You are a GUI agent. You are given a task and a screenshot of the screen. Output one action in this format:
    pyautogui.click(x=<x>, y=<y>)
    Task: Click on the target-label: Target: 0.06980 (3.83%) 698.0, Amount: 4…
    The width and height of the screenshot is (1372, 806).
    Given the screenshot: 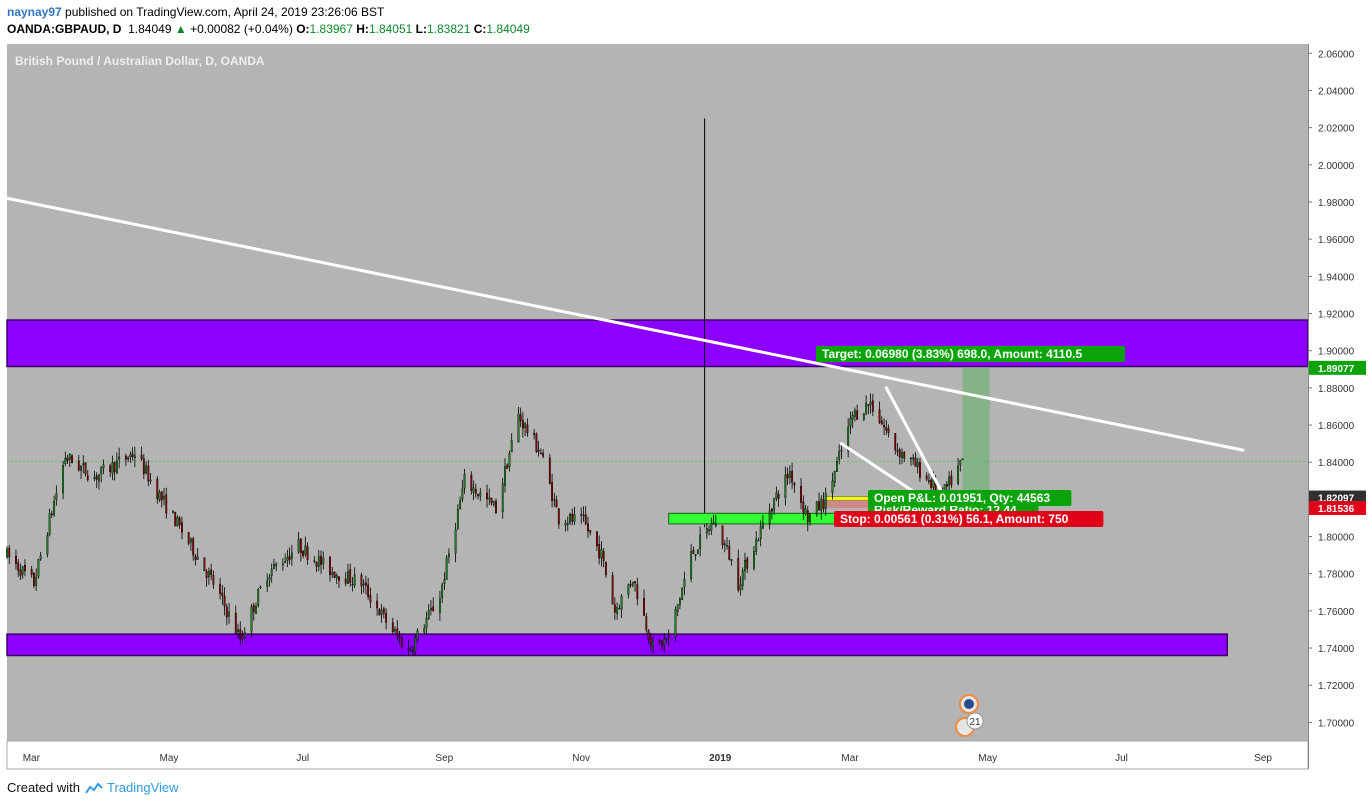 What is the action you would take?
    pyautogui.click(x=970, y=354)
    